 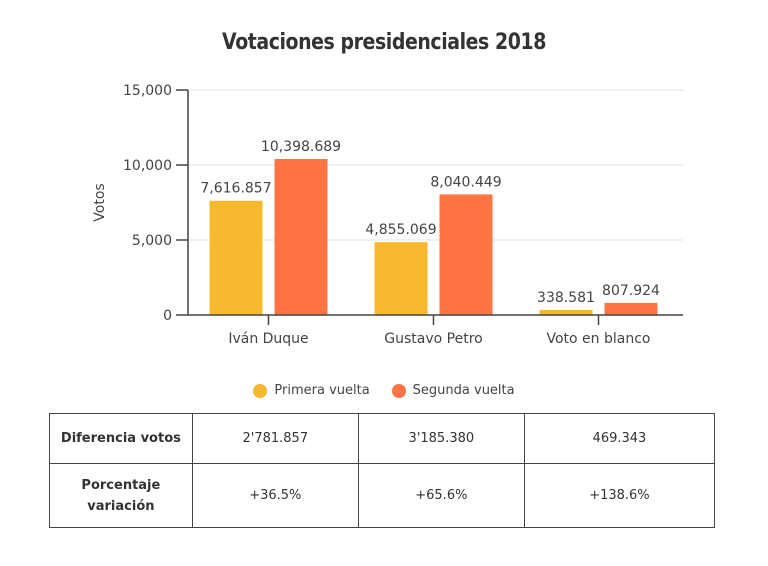 I want to click on x-tick-label: Iván Duque, so click(x=268, y=339).